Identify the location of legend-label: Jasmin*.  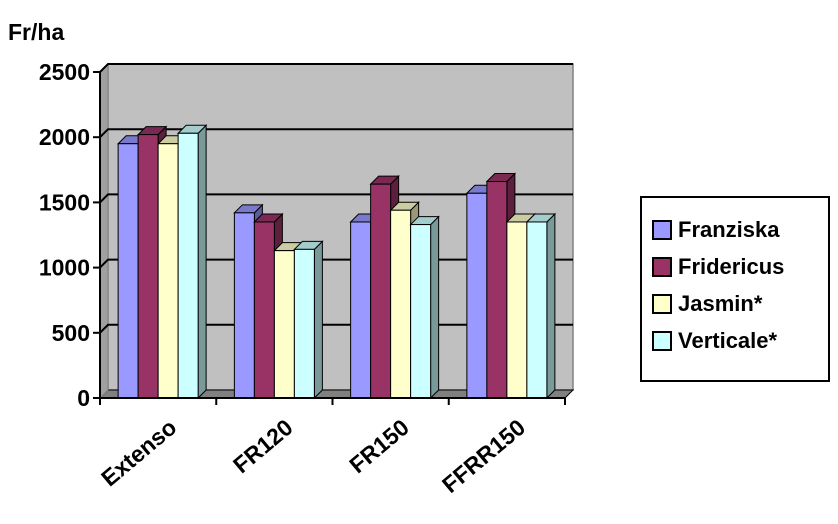
(720, 303).